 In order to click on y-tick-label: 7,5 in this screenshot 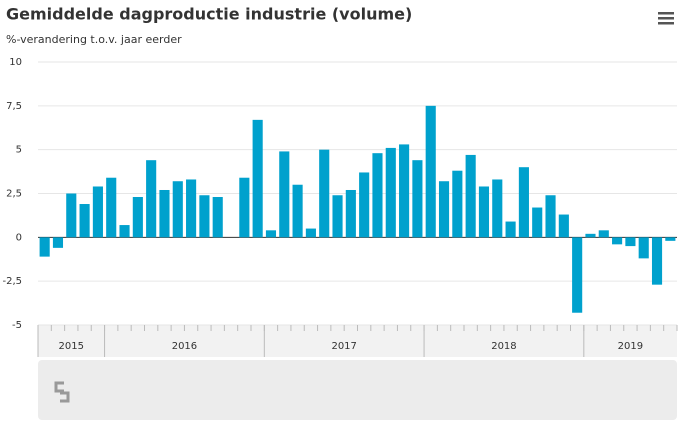, I will do `click(14, 106)`.